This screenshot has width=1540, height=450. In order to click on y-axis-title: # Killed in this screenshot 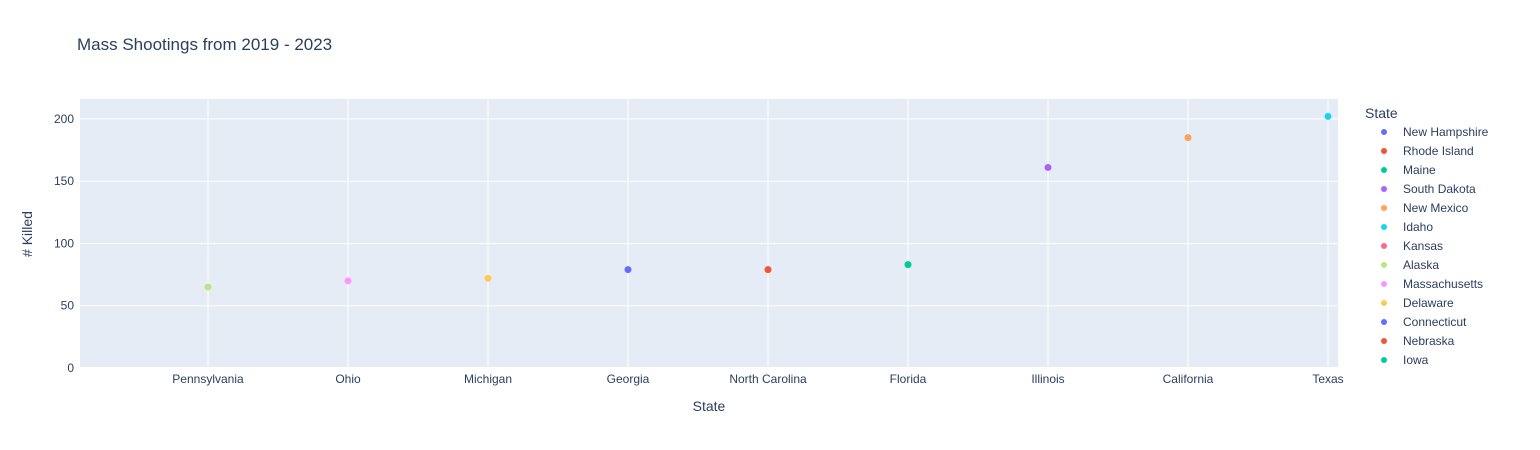, I will do `click(27, 234)`.